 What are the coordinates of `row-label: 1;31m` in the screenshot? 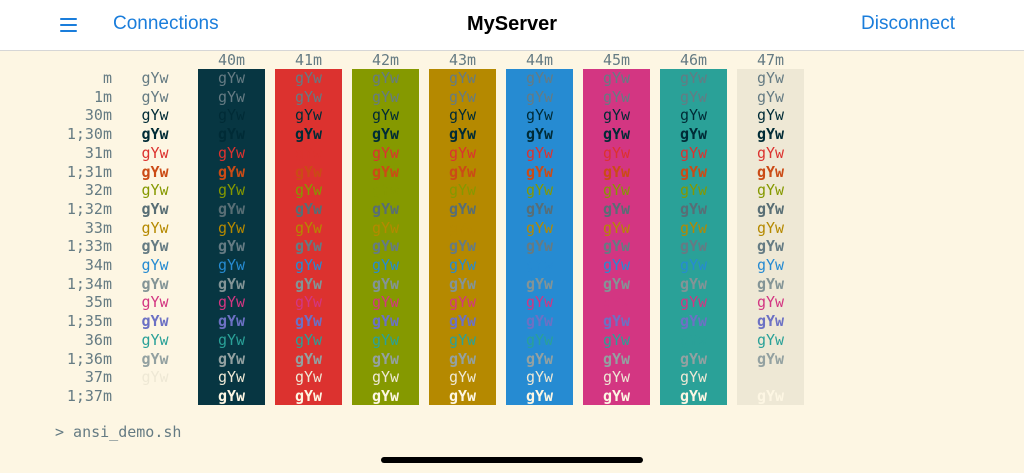 It's located at (89, 171).